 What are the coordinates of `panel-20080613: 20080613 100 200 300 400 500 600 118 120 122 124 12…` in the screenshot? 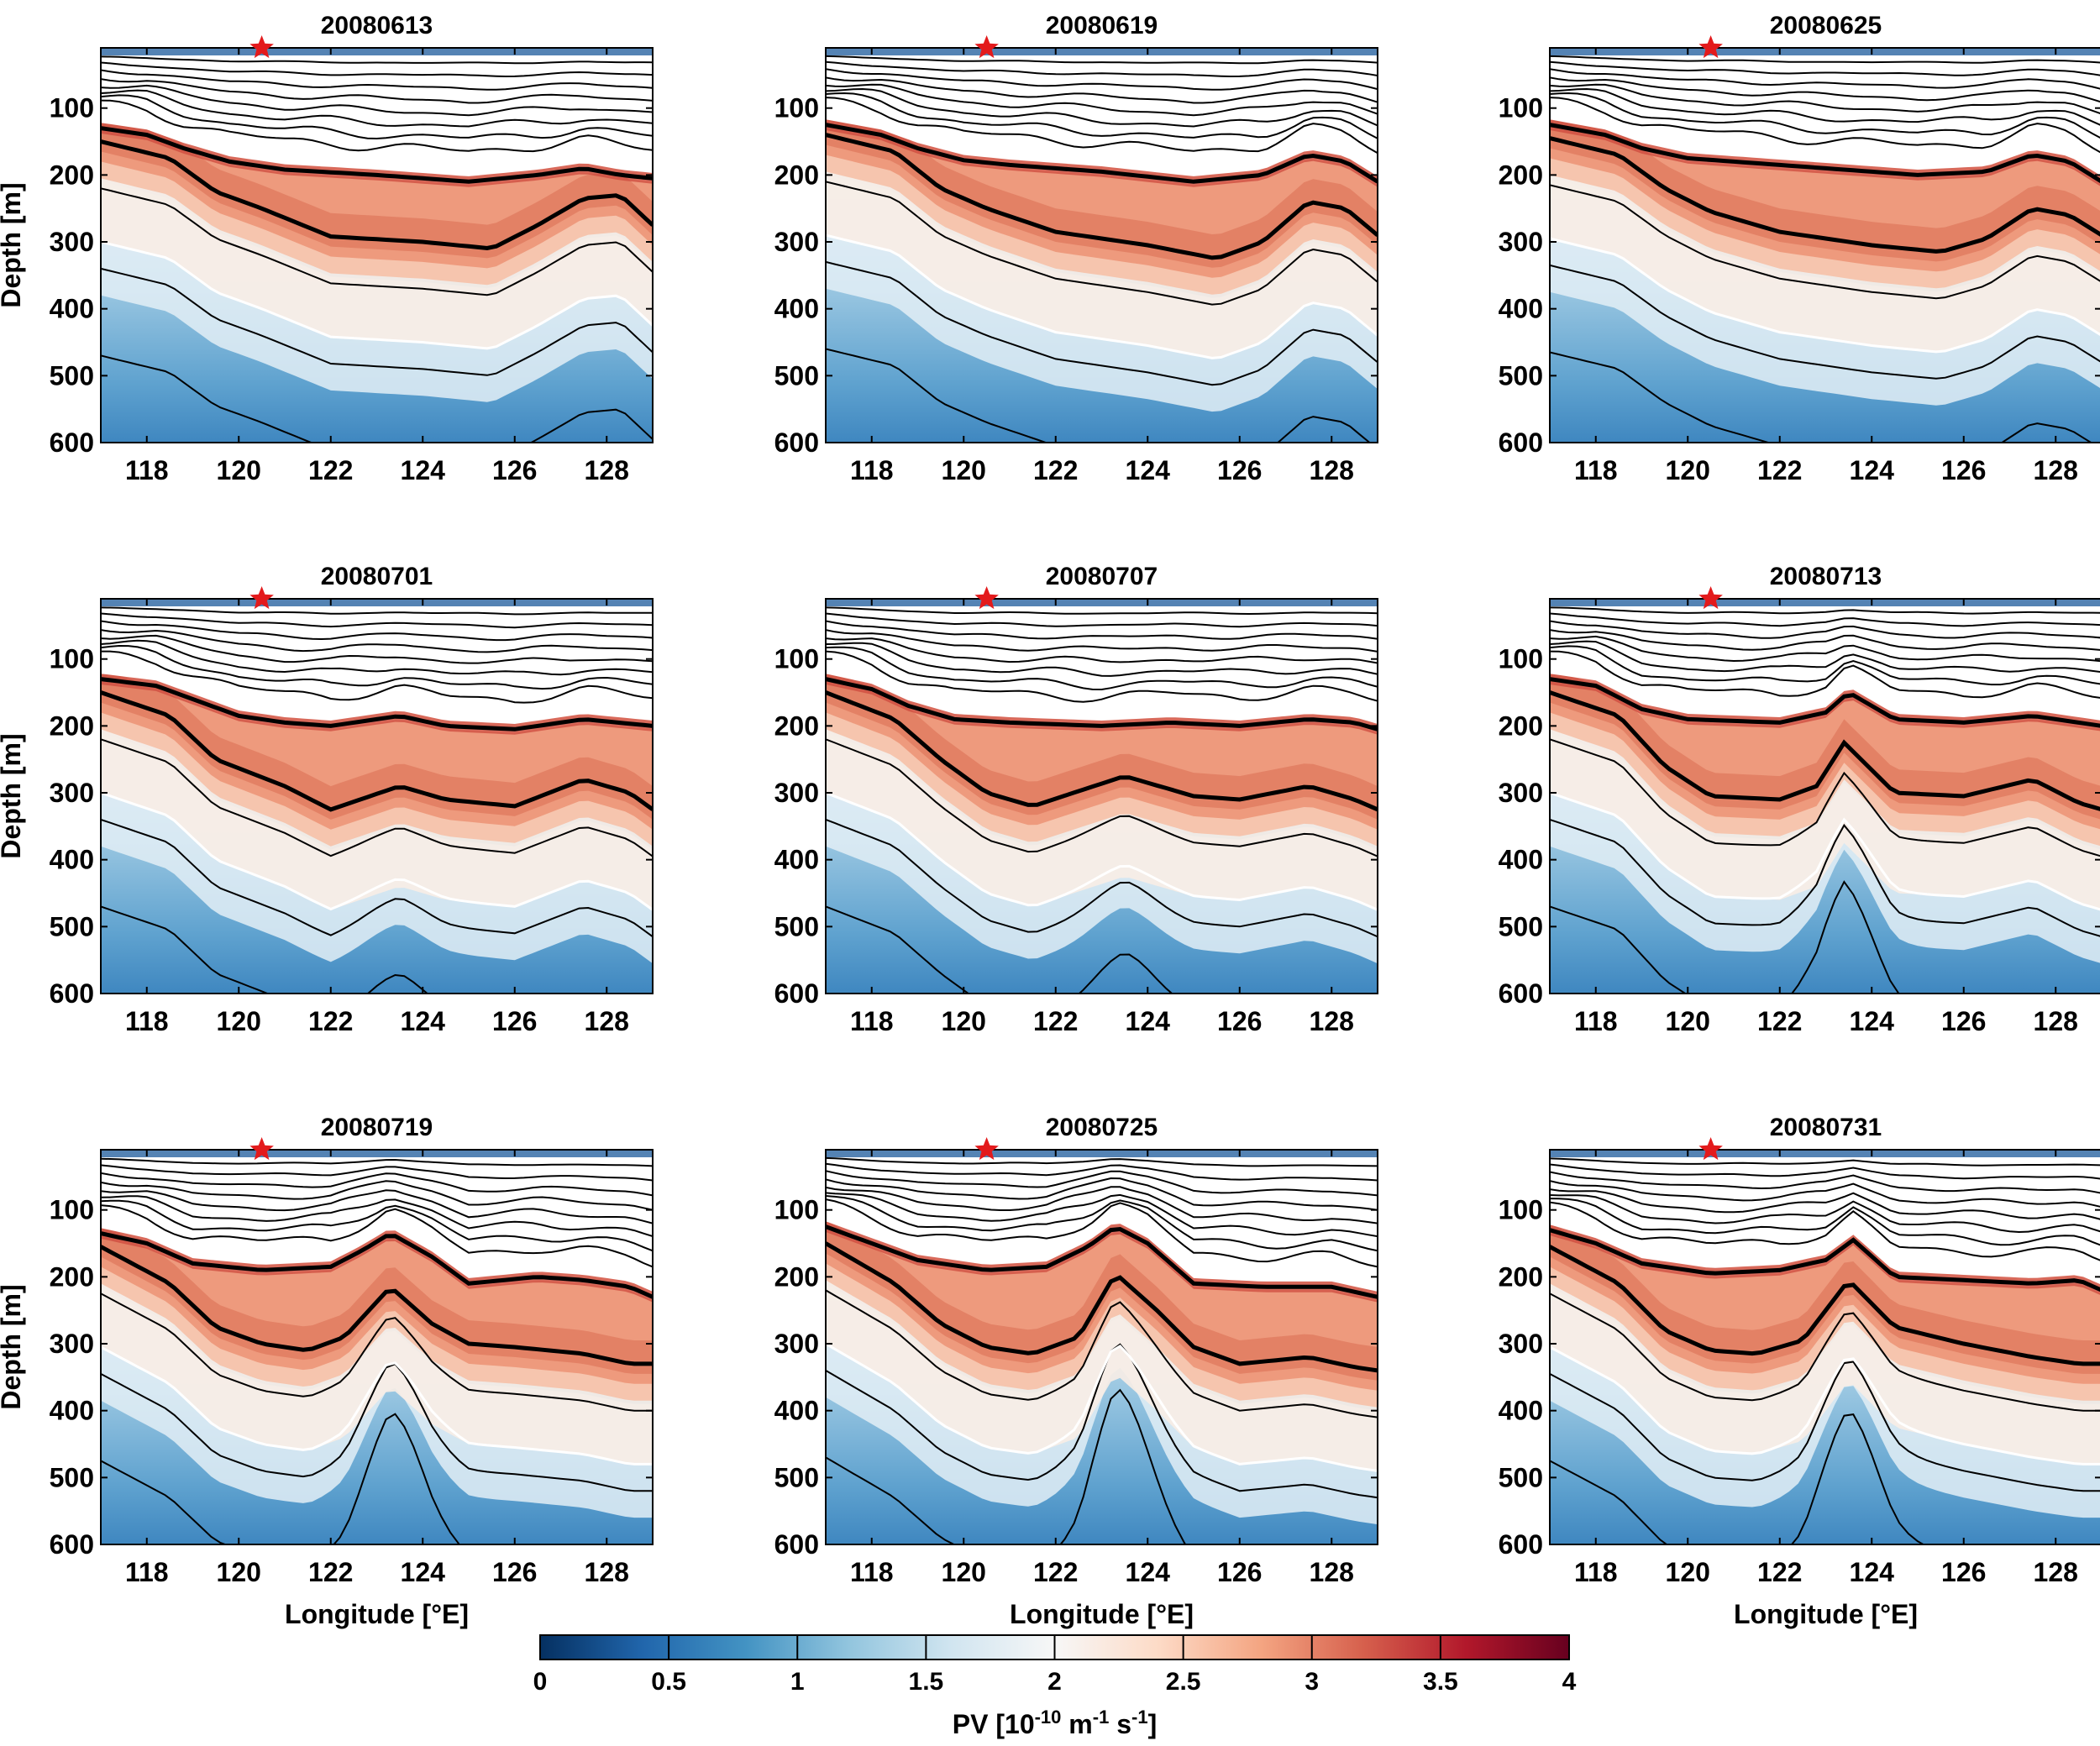 It's located at (327, 248).